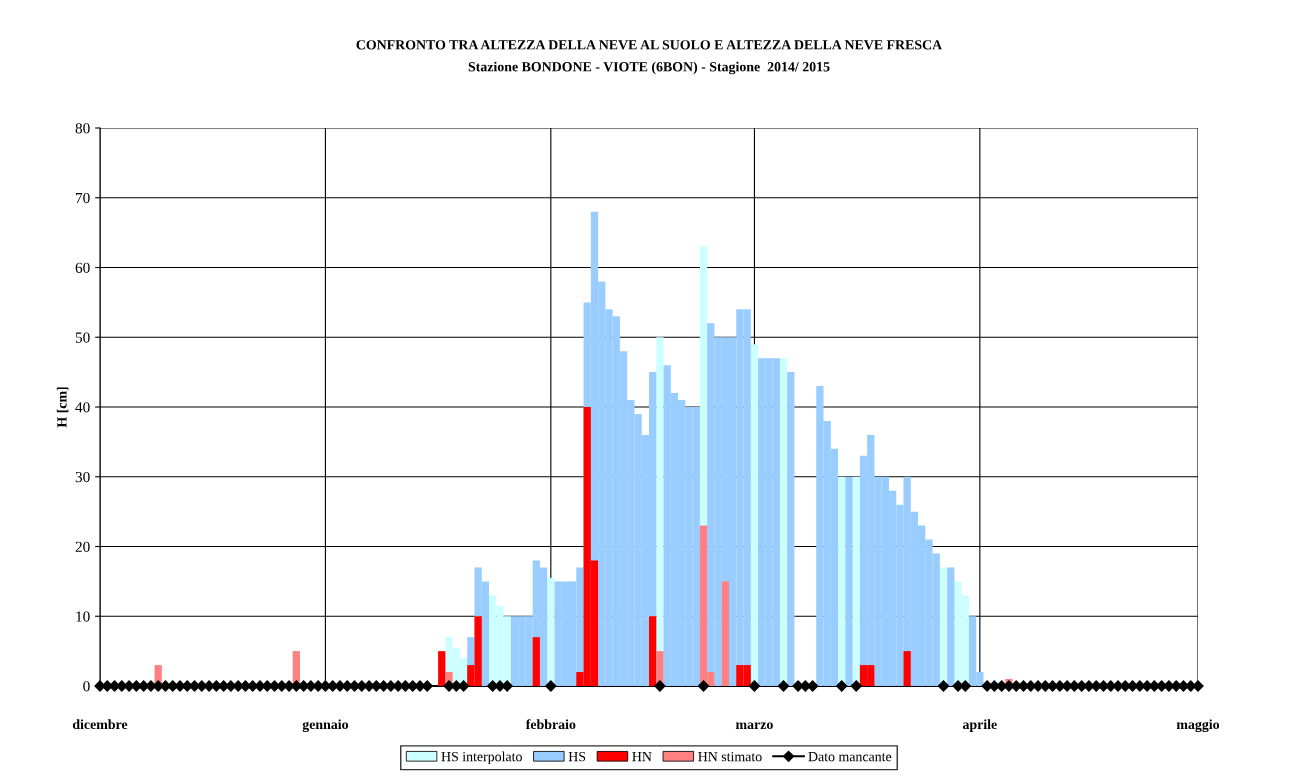 The height and width of the screenshot is (778, 1298). Describe the element at coordinates (62, 407) in the screenshot. I see `y-axis-title: H [cm]` at that location.